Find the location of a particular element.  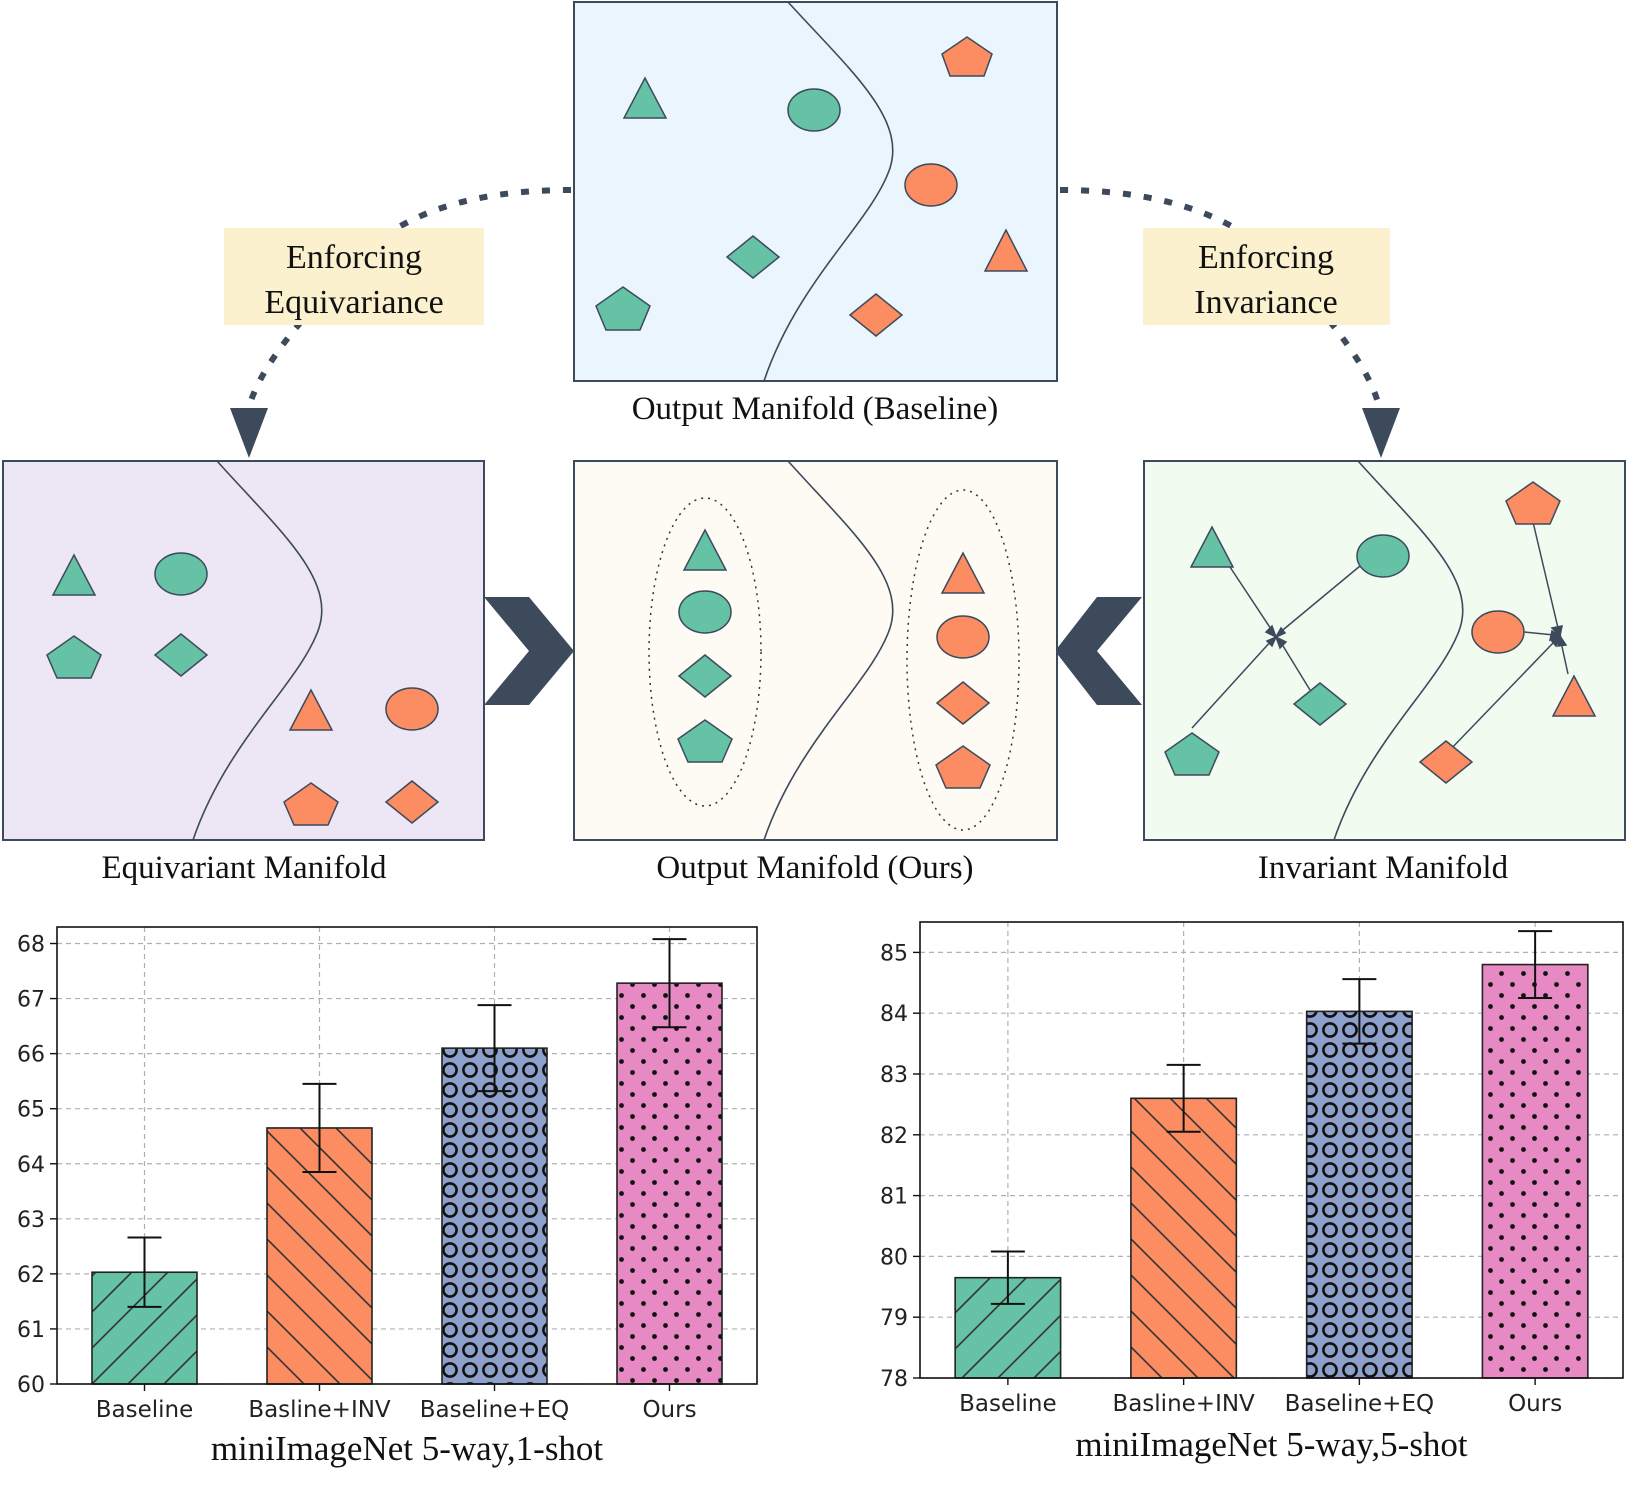

equivariance-arrowhead is located at coordinates (249, 433).